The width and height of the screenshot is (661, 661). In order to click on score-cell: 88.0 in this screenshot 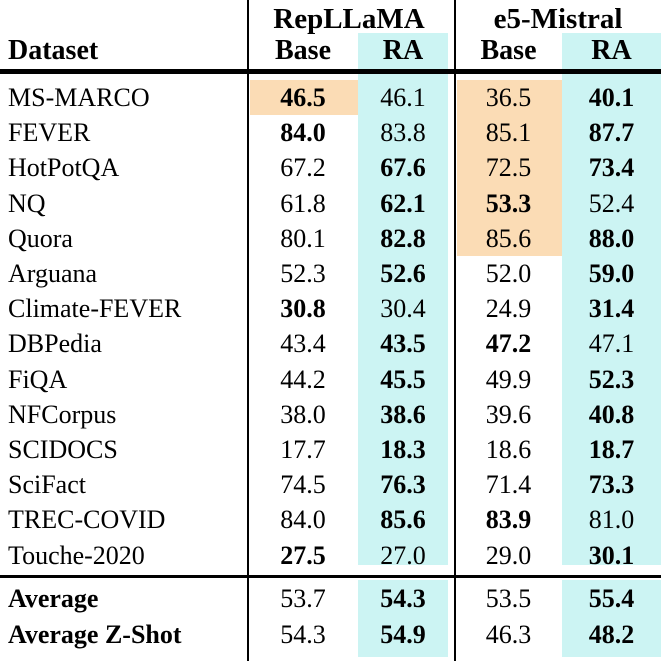, I will do `click(611, 238)`.